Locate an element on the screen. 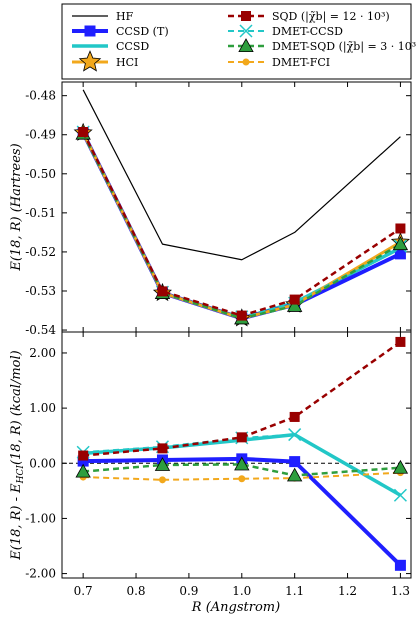  bottom-line-dmet_ccsd is located at coordinates (242, 465).